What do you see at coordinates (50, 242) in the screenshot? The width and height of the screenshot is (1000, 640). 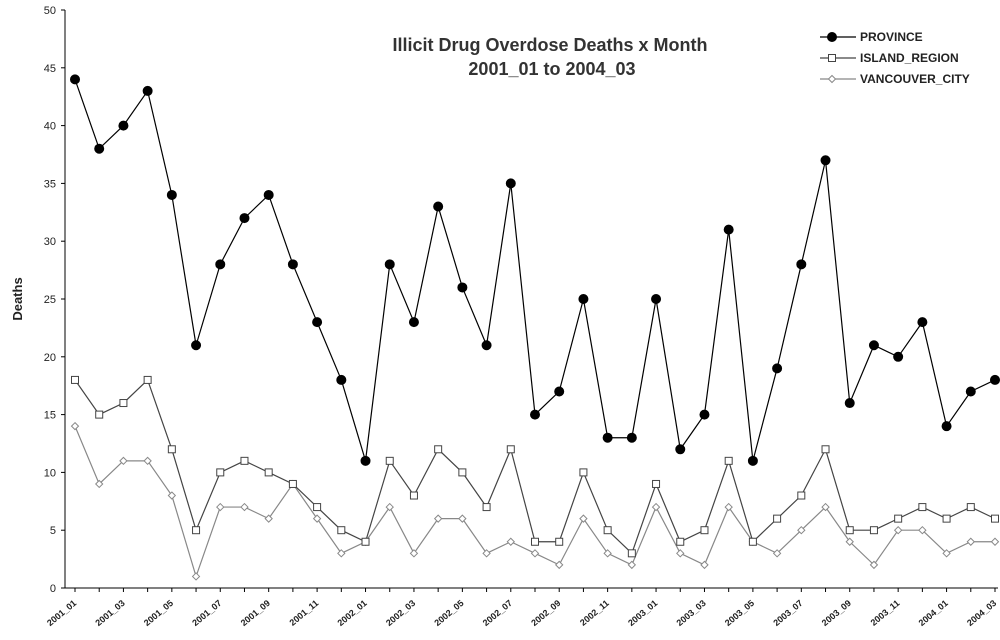 I see `y-tick-label: 30` at bounding box center [50, 242].